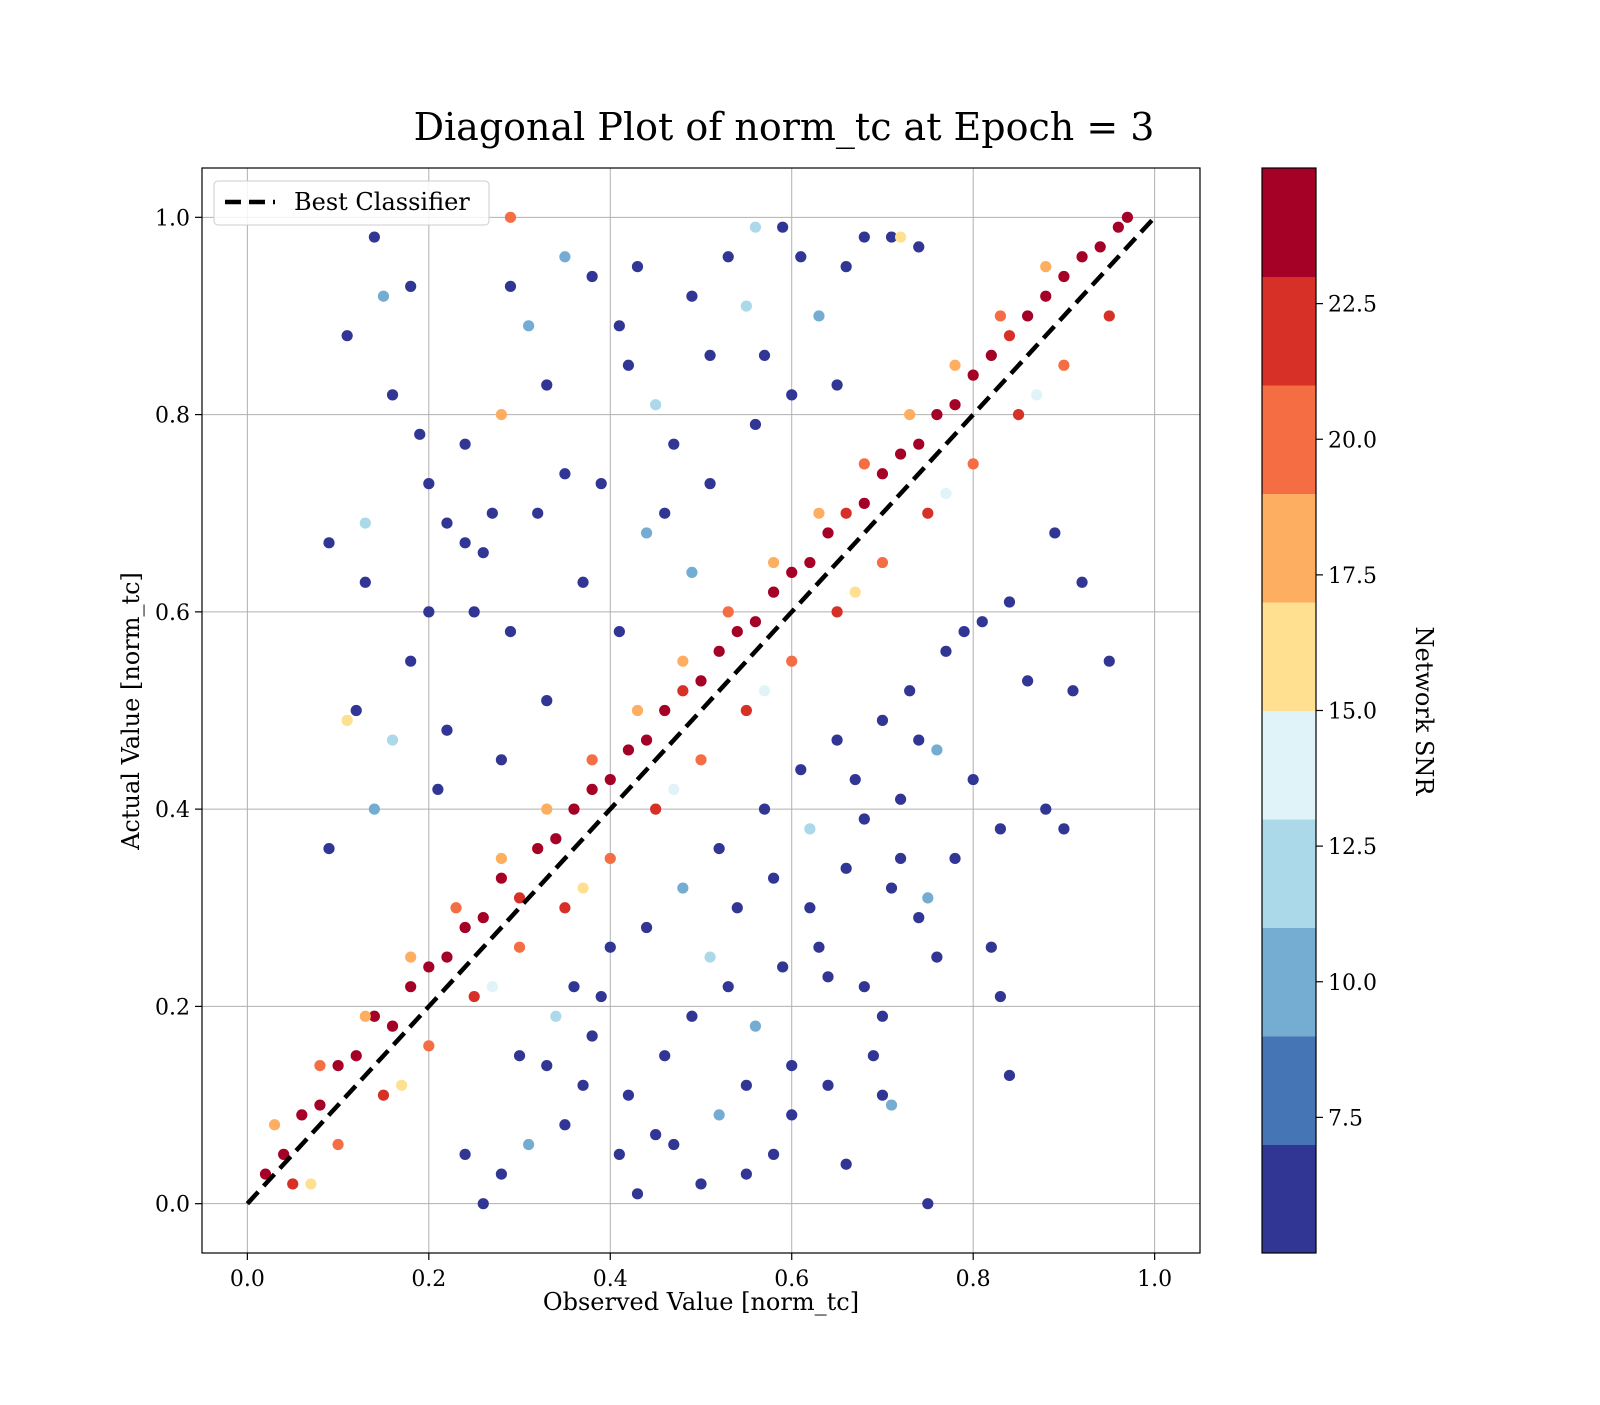 Image resolution: width=1600 pixels, height=1405 pixels. Describe the element at coordinates (172, 810) in the screenshot. I see `y-tick-label: 0.4` at that location.